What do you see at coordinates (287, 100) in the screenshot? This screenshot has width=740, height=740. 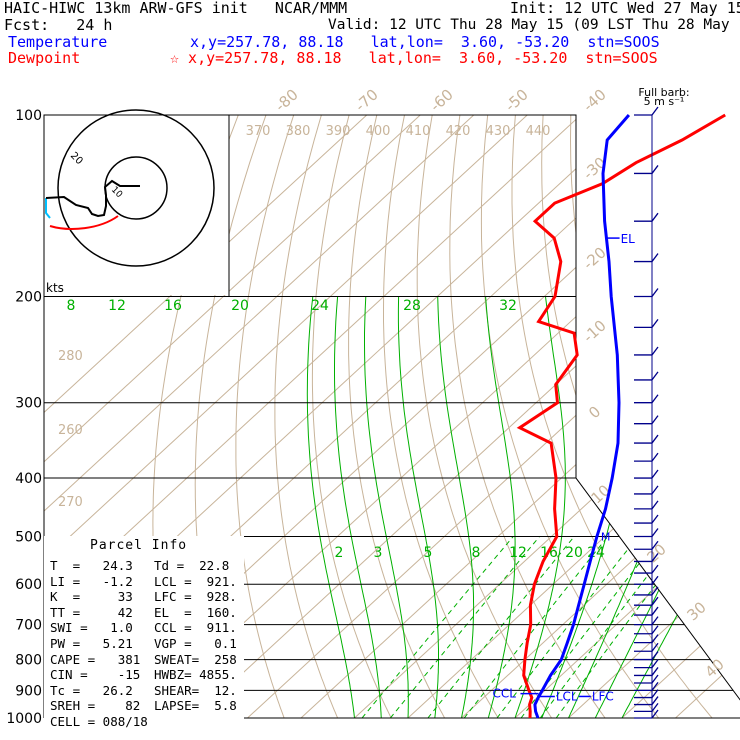 I see `isotherm-label: -80` at bounding box center [287, 100].